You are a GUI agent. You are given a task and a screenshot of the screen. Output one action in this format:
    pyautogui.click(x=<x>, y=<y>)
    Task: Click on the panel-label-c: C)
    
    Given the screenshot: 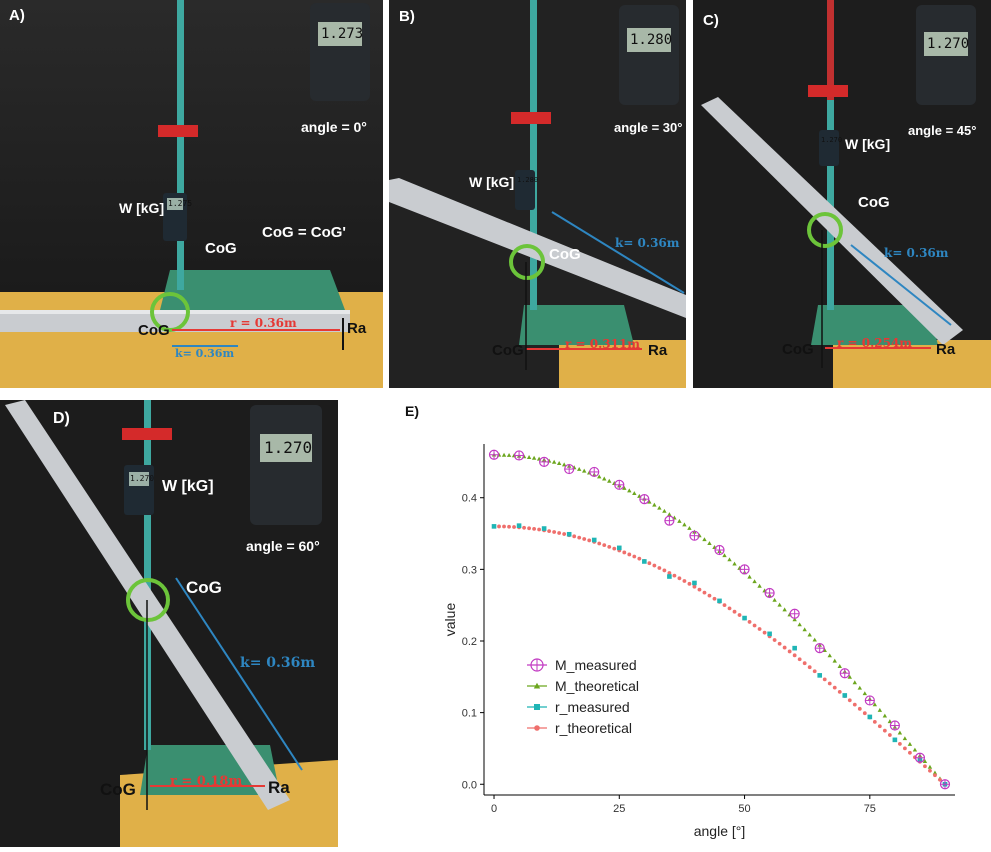 What is the action you would take?
    pyautogui.click(x=711, y=20)
    